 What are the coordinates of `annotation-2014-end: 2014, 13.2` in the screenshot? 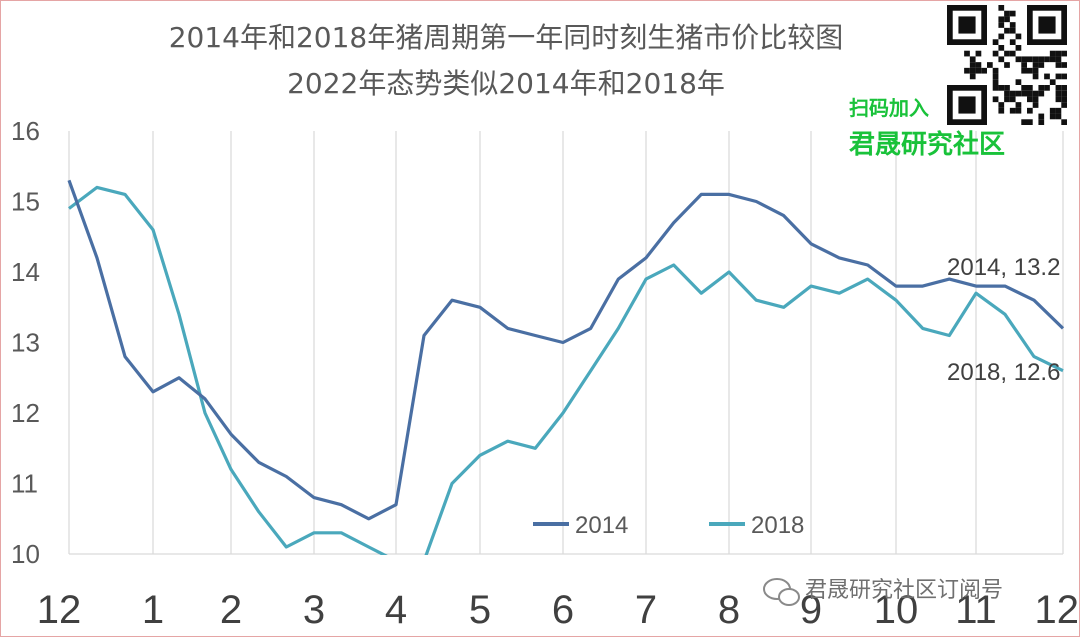 It's located at (1003, 267).